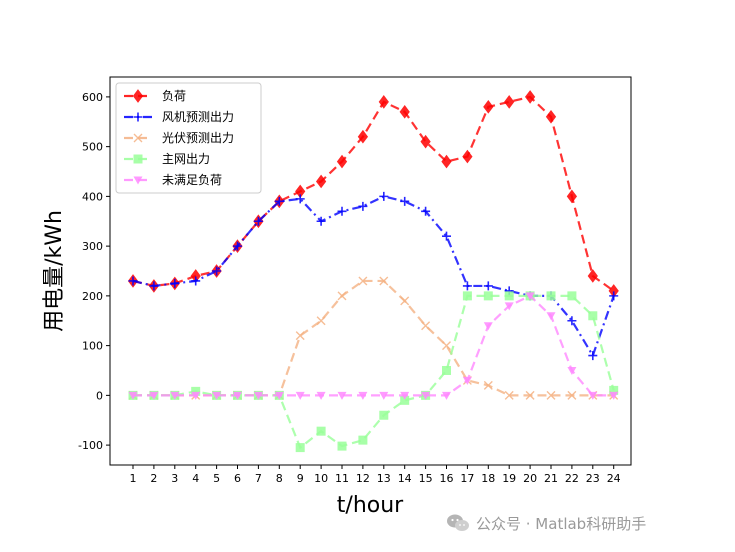  I want to click on legend-label: 未满足负荷, so click(192, 180).